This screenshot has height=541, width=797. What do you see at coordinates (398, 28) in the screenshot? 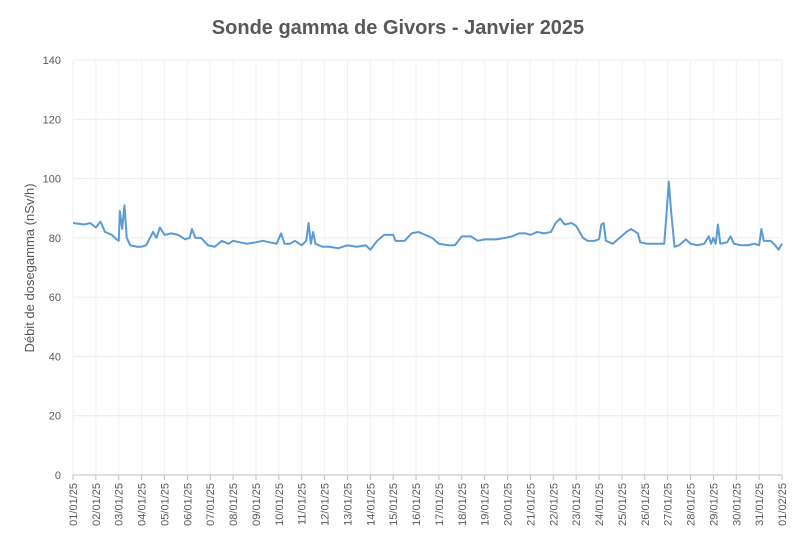
I see `chart-title: Sonde gamma de Givors - Janvier 2025` at bounding box center [398, 28].